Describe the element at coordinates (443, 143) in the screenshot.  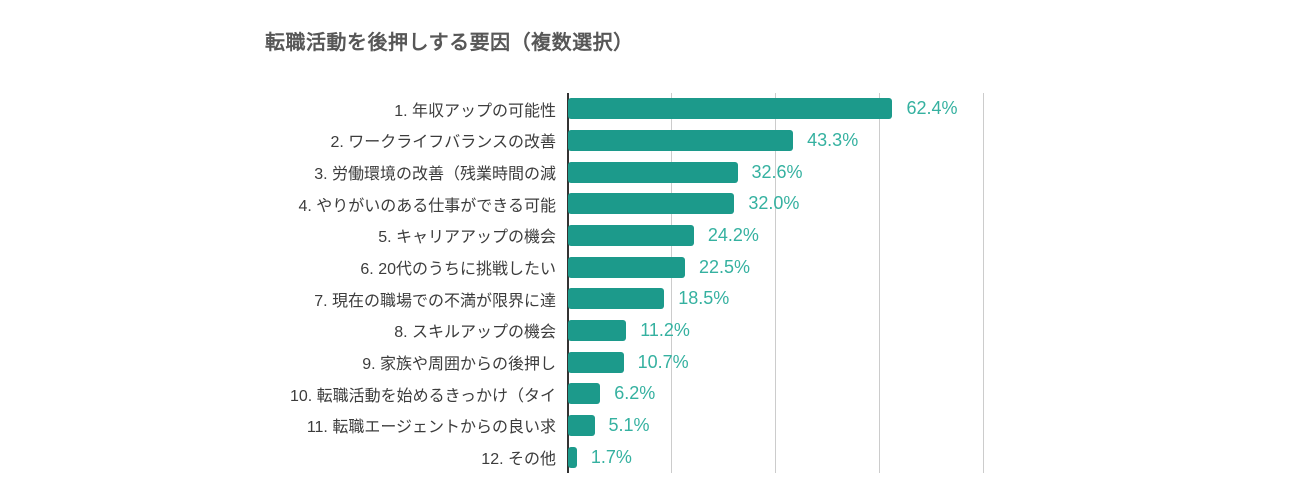
I see `category-label: 2. ワークライフバランスの改善` at that location.